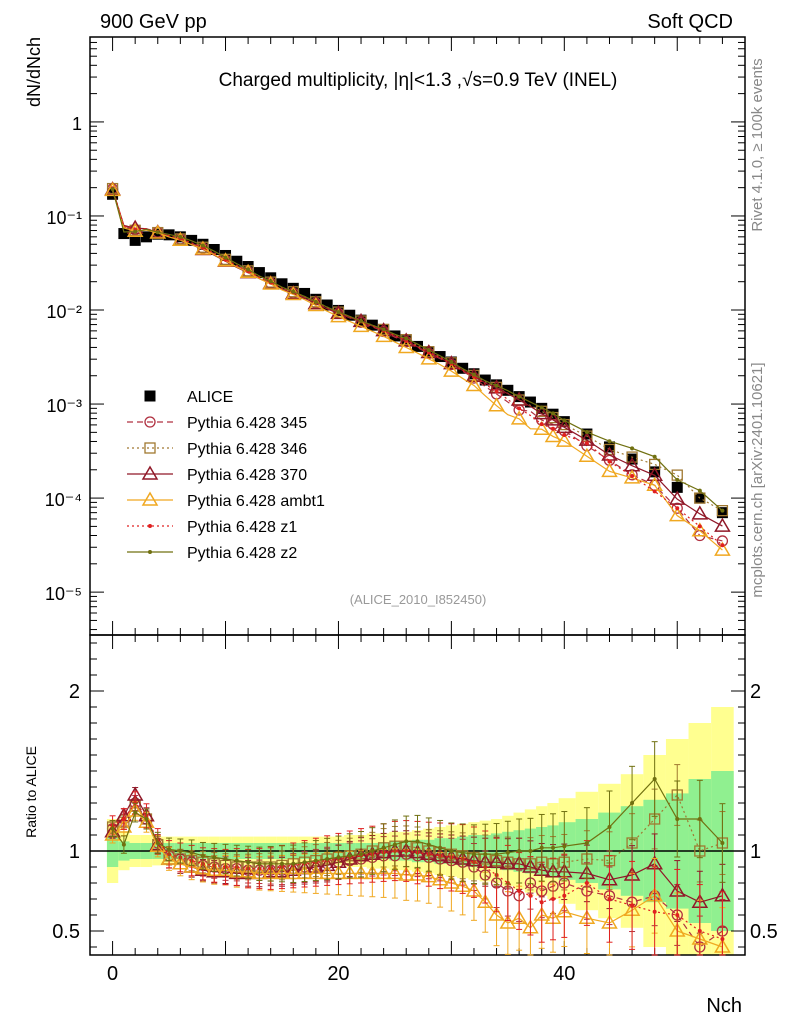 The height and width of the screenshot is (1024, 786). I want to click on legend-label: Pythia 6.428 345, so click(247, 423).